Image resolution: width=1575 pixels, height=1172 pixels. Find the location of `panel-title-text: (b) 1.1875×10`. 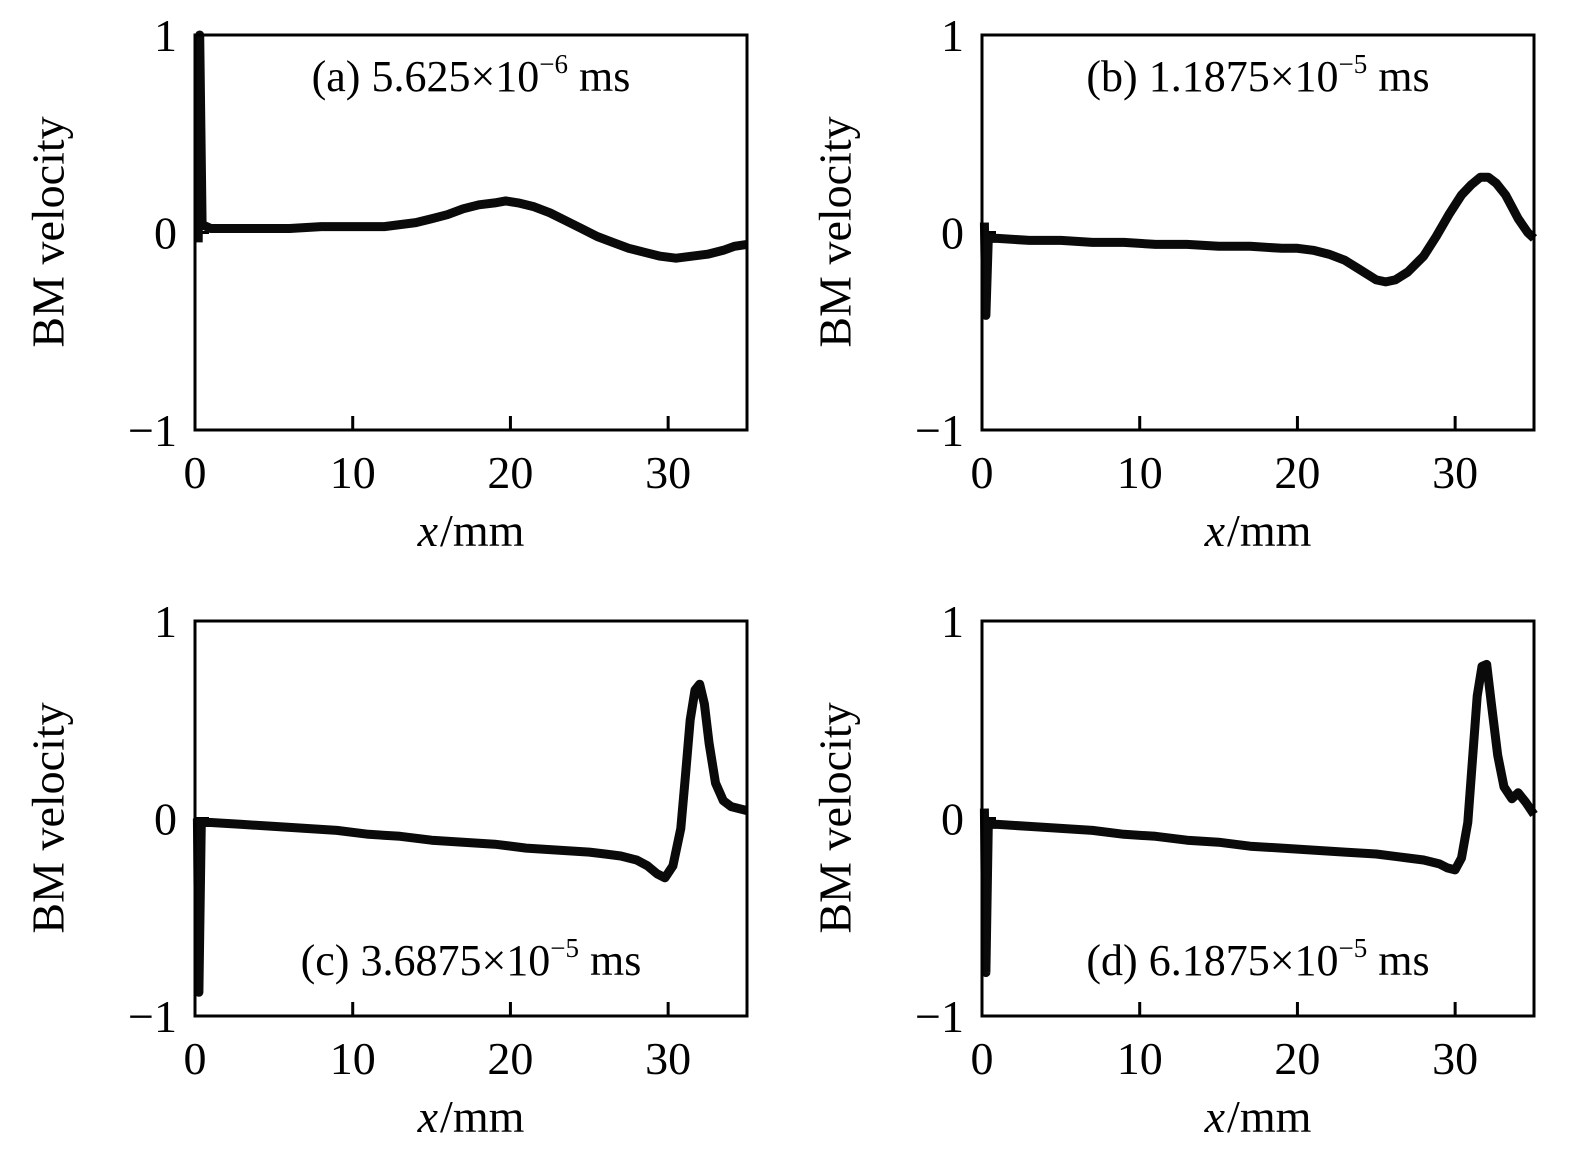

panel-title-text: (b) 1.1875×10 is located at coordinates (1212, 76).